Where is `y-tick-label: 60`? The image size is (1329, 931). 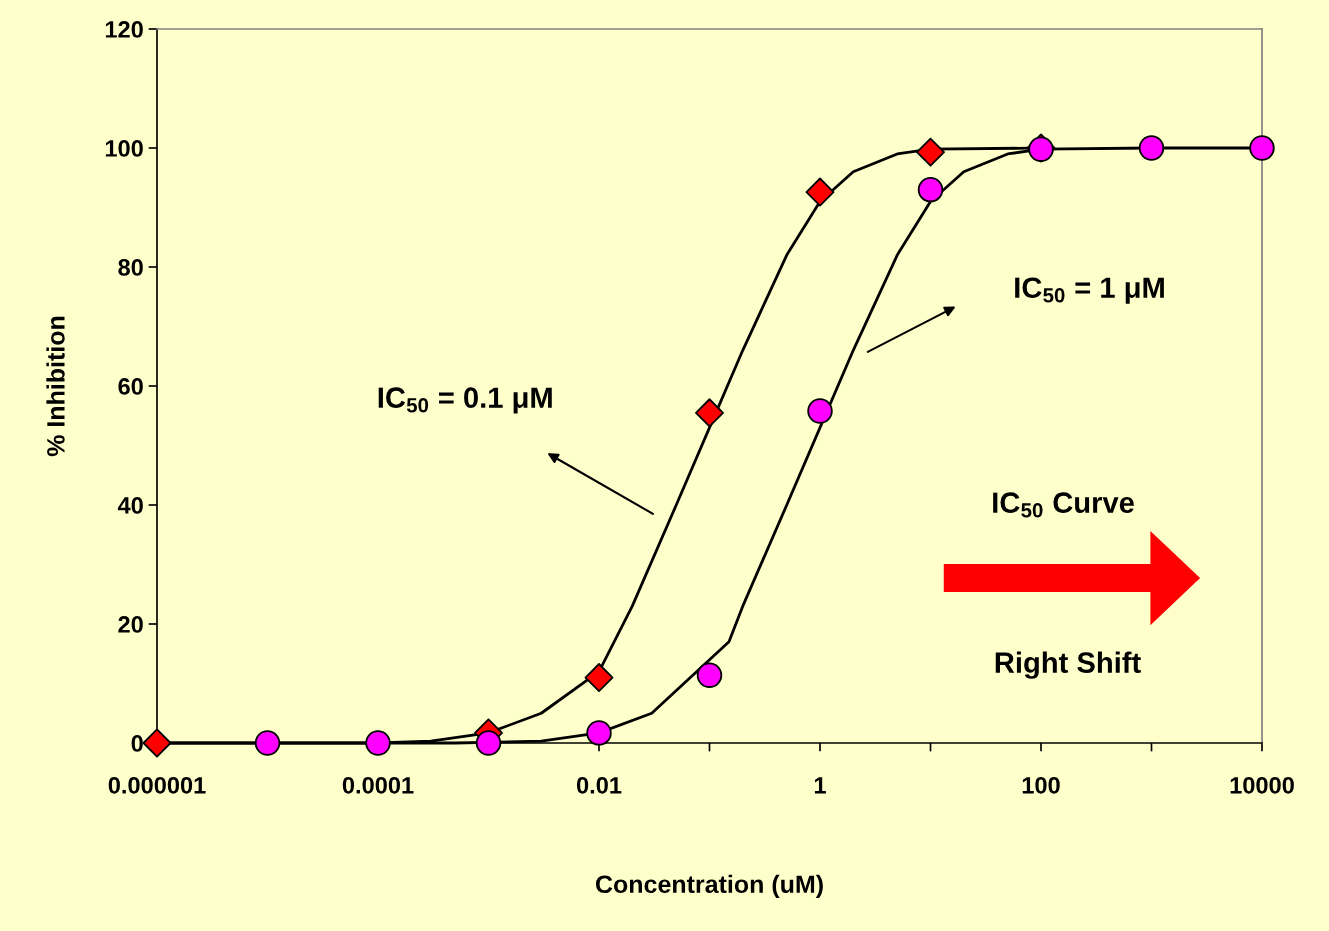 y-tick-label: 60 is located at coordinates (130, 386).